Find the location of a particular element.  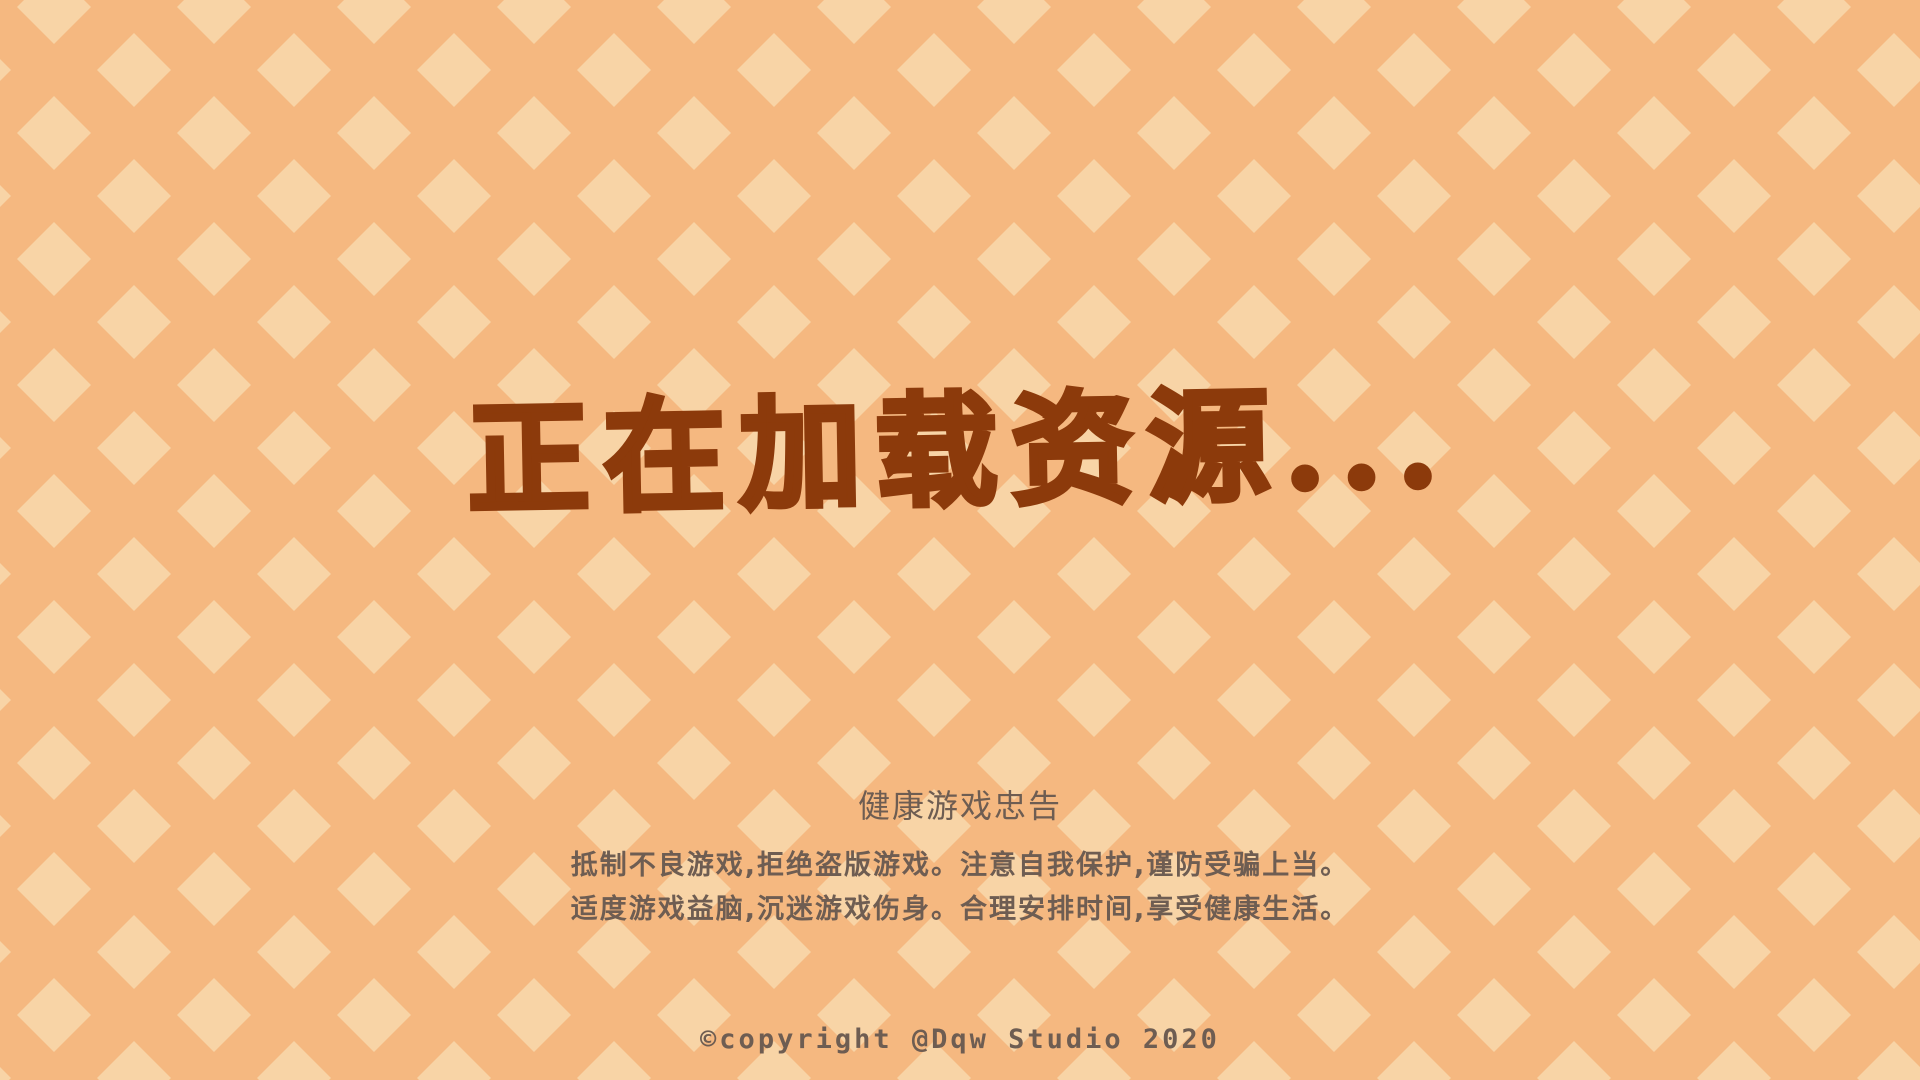

health-notice-line-2: 适度游戏益脑,沉迷游戏伤身。合理安排时间,享受健康生活。 is located at coordinates (960, 909).